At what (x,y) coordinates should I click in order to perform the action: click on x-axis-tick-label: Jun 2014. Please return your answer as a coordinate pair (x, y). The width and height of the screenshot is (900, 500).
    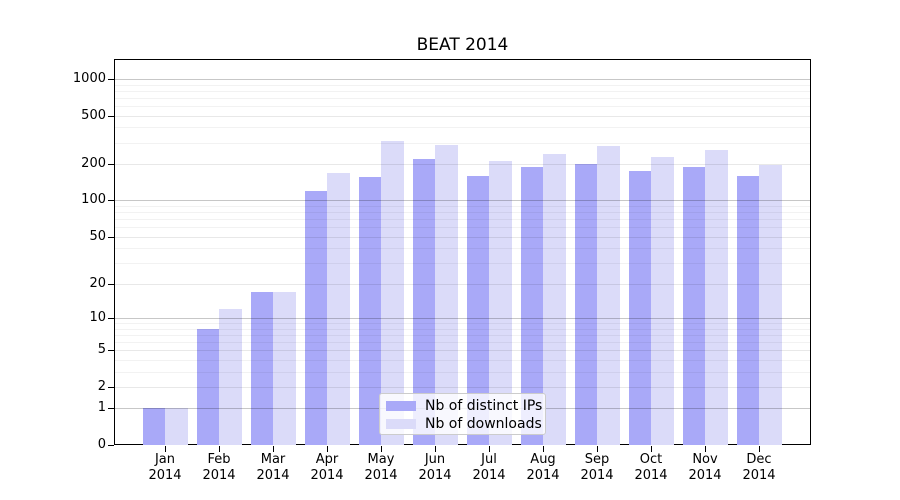
    Looking at the image, I should click on (435, 467).